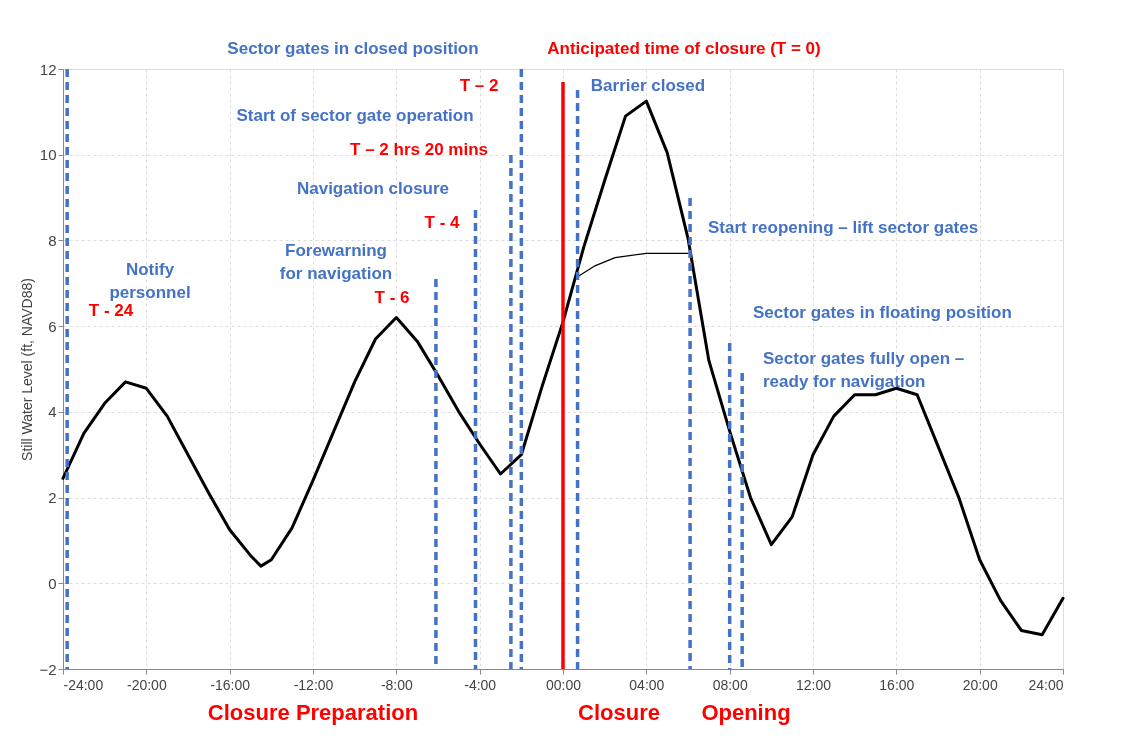 The image size is (1135, 755). I want to click on annotation: T – 2 hrs 20 mins, so click(419, 149).